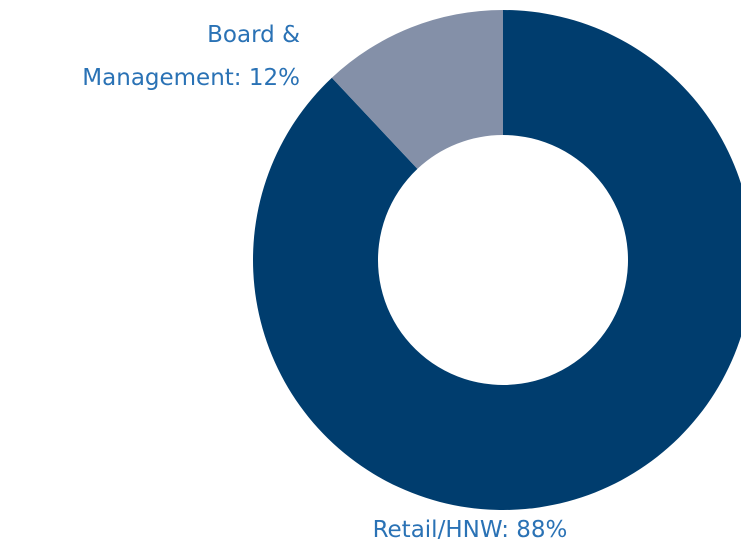 Image resolution: width=741 pixels, height=556 pixels. Describe the element at coordinates (191, 78) in the screenshot. I see `slice-label-line: Management: 12%` at that location.